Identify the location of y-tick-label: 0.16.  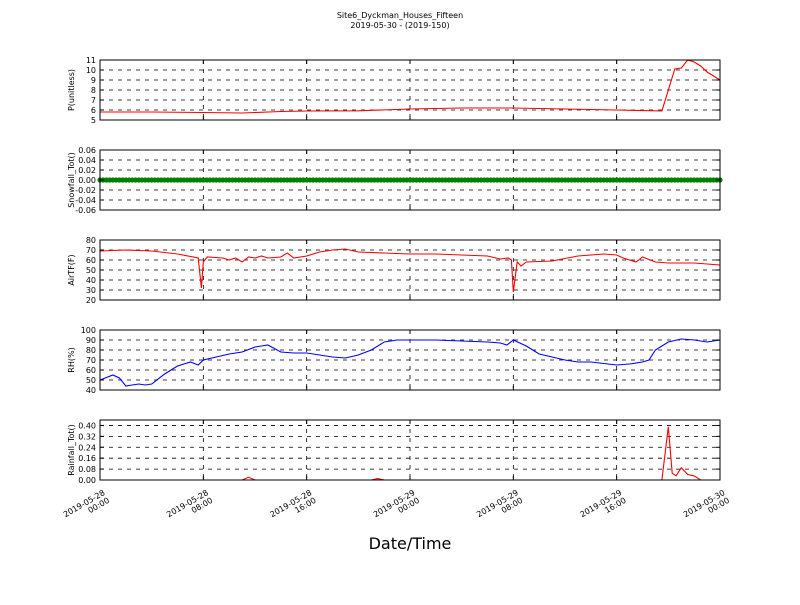
(87, 458).